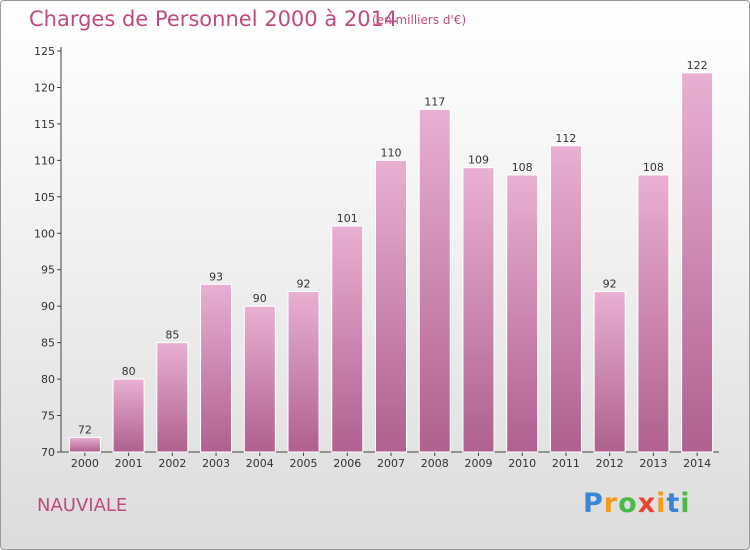 The image size is (750, 550). Describe the element at coordinates (82, 505) in the screenshot. I see `commune-name: NAUVIALE` at that location.